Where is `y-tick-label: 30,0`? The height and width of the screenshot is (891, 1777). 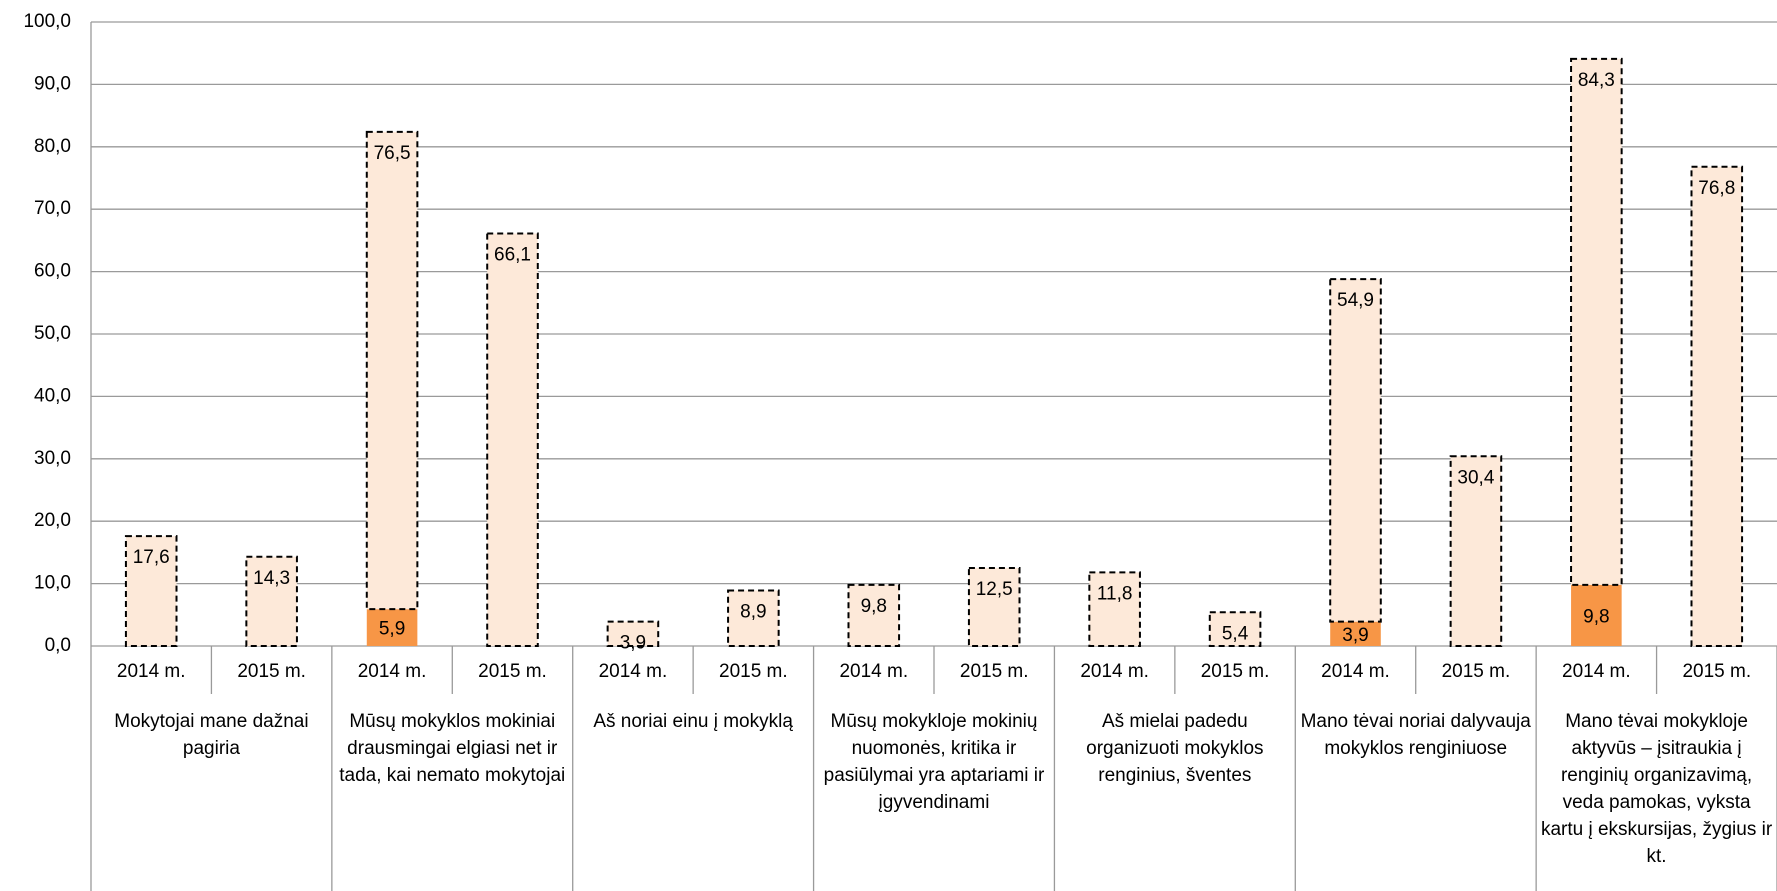
y-tick-label: 30,0 is located at coordinates (52, 458).